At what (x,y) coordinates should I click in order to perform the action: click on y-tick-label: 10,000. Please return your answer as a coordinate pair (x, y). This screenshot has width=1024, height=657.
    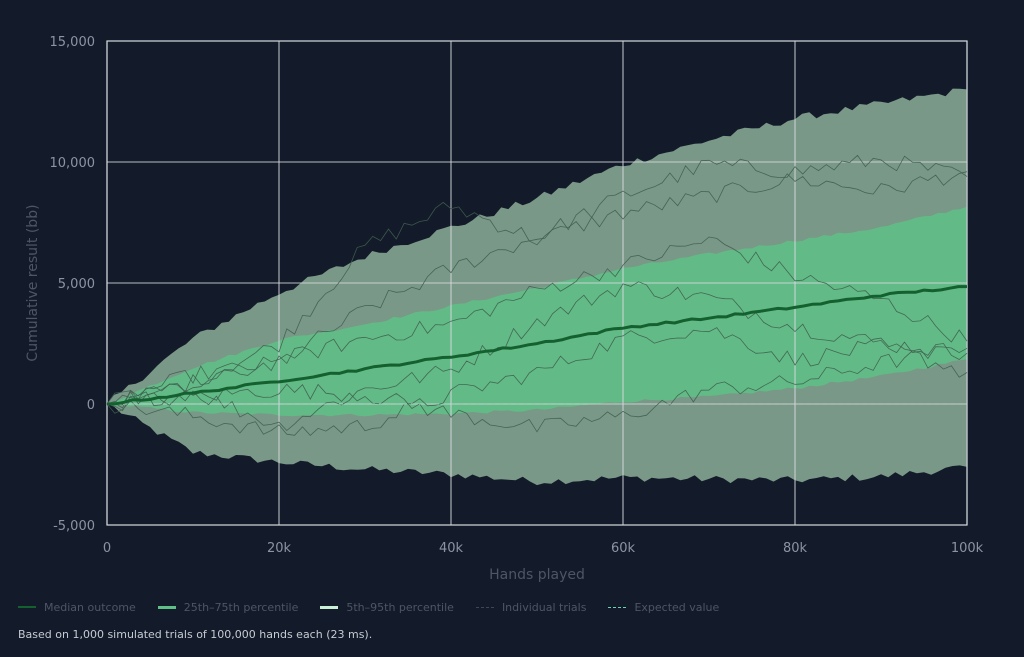
    Looking at the image, I should click on (73, 163).